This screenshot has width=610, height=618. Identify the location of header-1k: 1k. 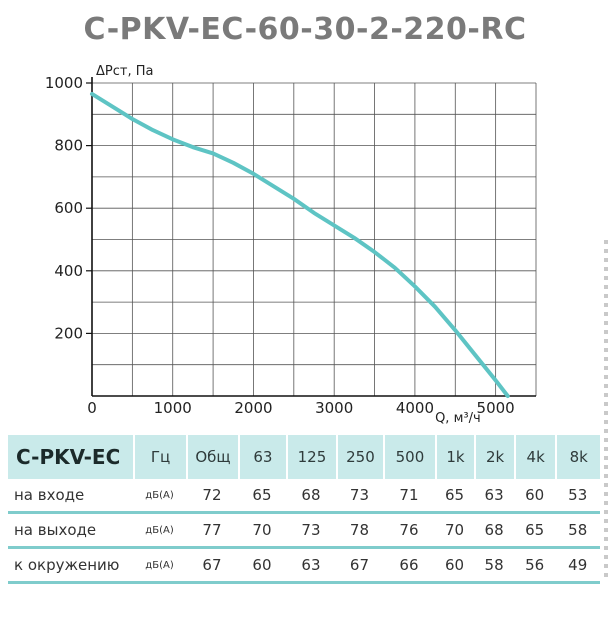
(455, 457).